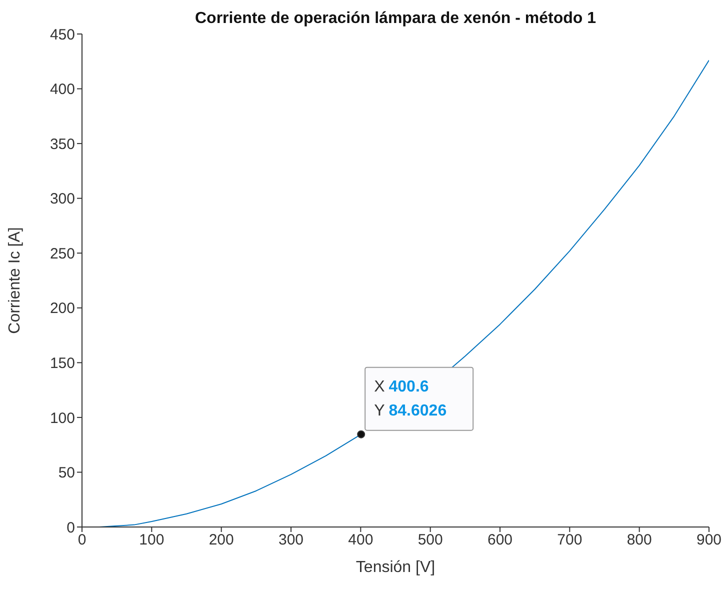 This screenshot has height=590, width=728. Describe the element at coordinates (395, 19) in the screenshot. I see `chart-title: Corriente de operación lámpara de xenón - método 1` at that location.